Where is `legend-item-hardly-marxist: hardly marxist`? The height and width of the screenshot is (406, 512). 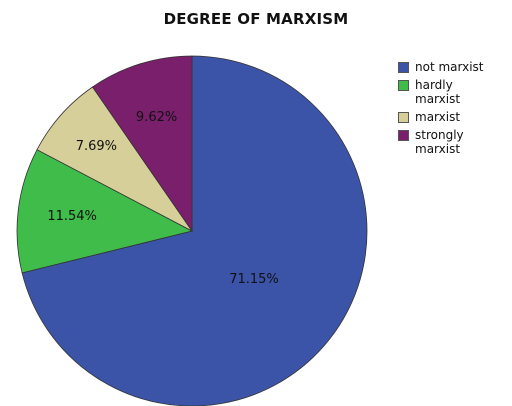
legend-item-hardly-marxist: hardly marxist is located at coordinates (446, 92).